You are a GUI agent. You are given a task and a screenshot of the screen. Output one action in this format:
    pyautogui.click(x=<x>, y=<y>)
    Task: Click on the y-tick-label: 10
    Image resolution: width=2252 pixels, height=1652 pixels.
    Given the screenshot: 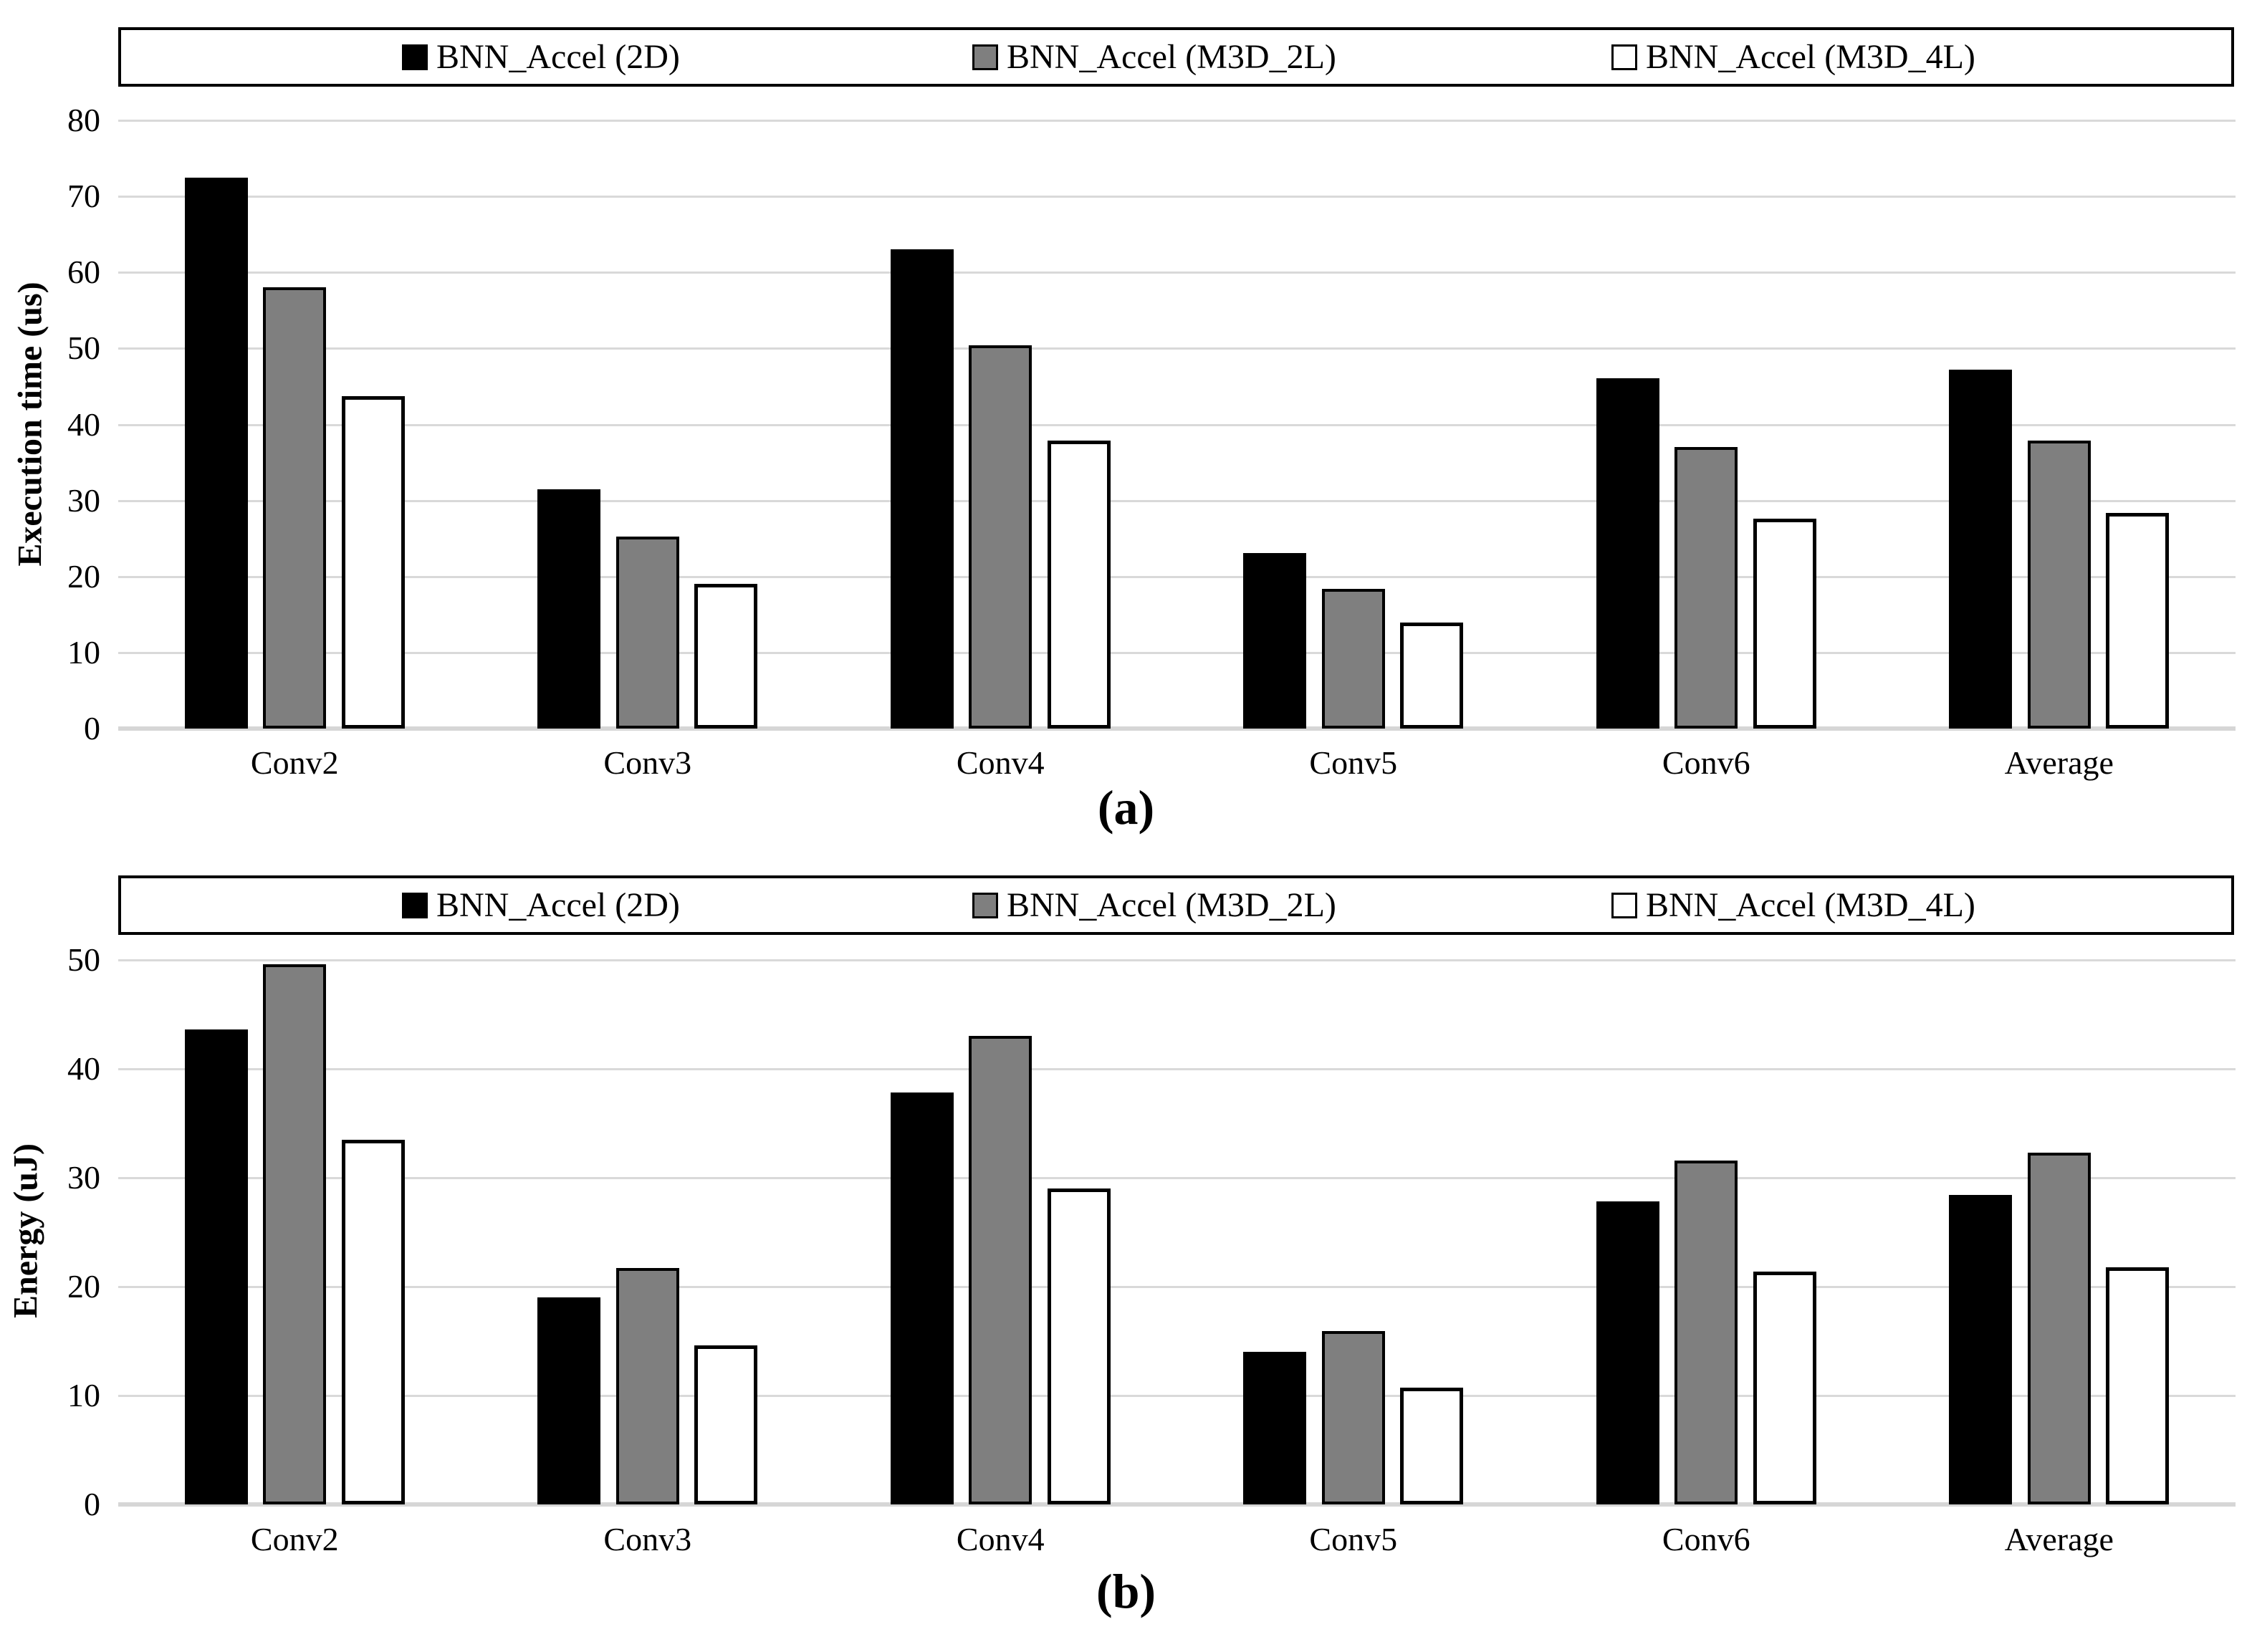 What is the action you would take?
    pyautogui.click(x=83, y=652)
    